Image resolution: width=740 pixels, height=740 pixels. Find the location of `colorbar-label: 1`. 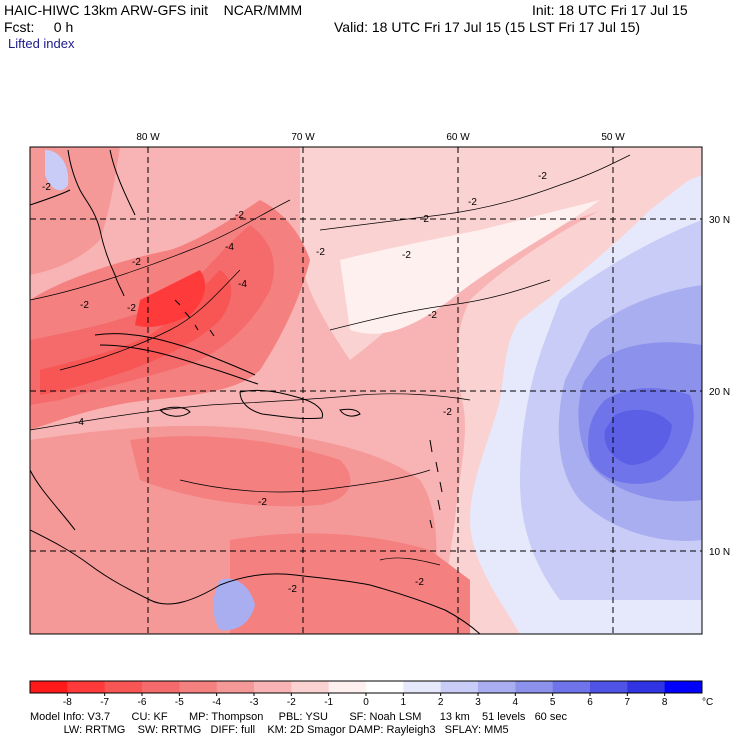

colorbar-label: 1 is located at coordinates (404, 702).